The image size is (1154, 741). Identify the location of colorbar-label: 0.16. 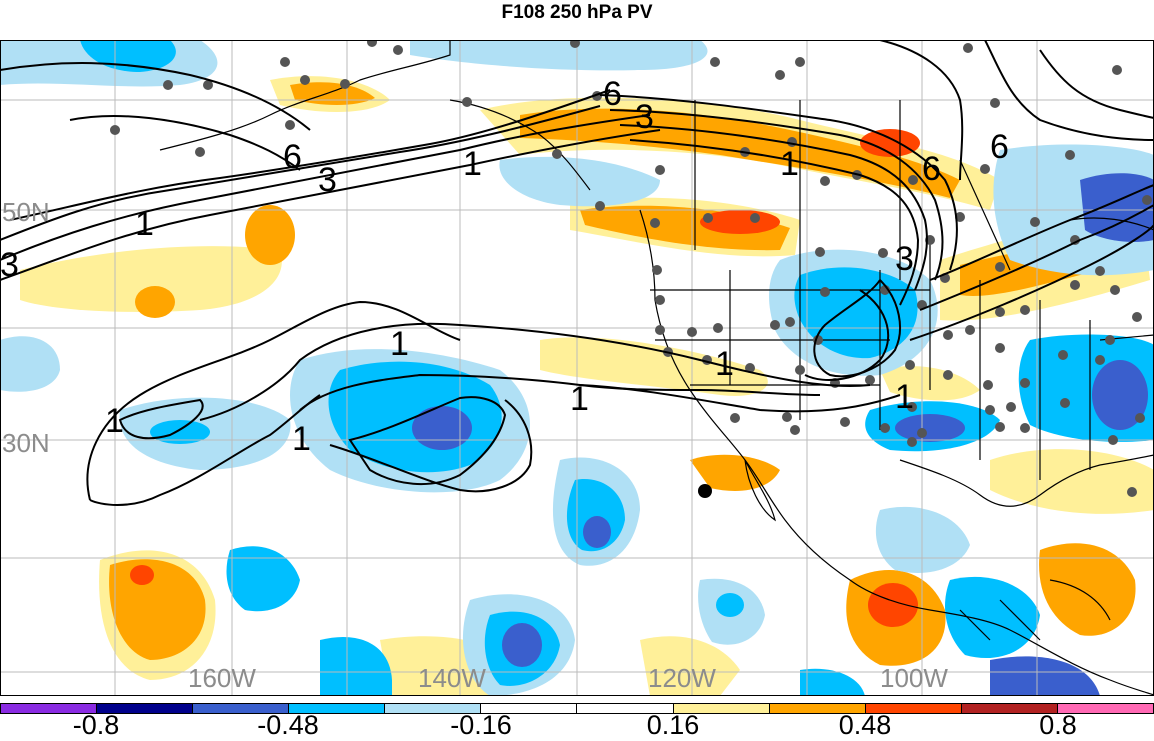
(673, 725).